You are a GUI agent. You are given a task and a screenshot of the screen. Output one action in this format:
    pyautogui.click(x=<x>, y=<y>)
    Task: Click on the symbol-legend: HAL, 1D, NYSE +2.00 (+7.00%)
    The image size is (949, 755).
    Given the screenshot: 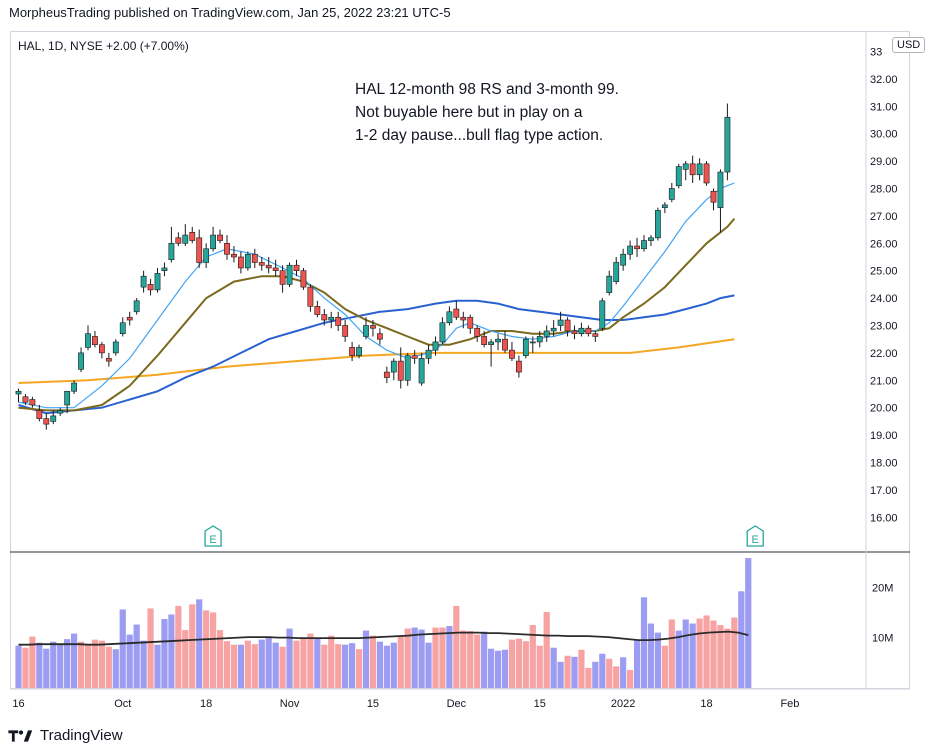 What is the action you would take?
    pyautogui.click(x=103, y=46)
    